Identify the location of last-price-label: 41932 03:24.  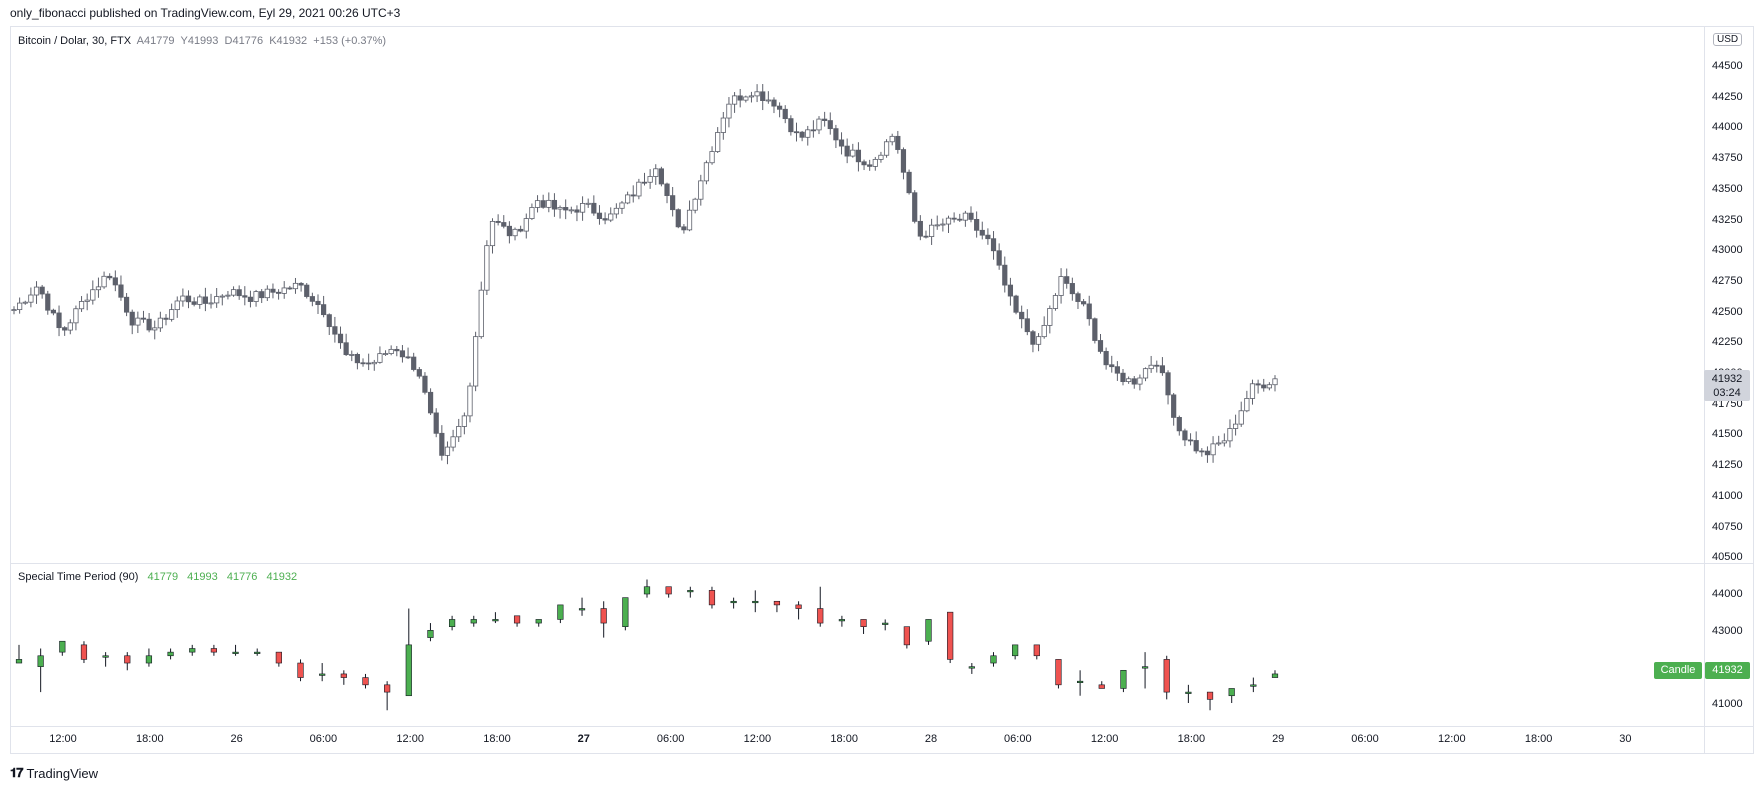
(1727, 385).